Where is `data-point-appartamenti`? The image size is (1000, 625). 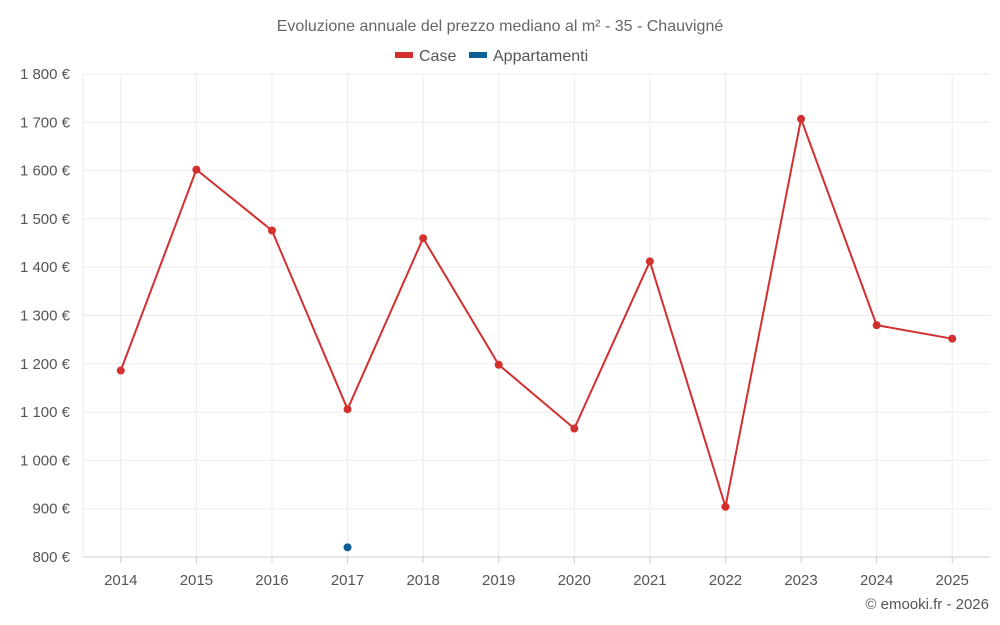 data-point-appartamenti is located at coordinates (347, 547).